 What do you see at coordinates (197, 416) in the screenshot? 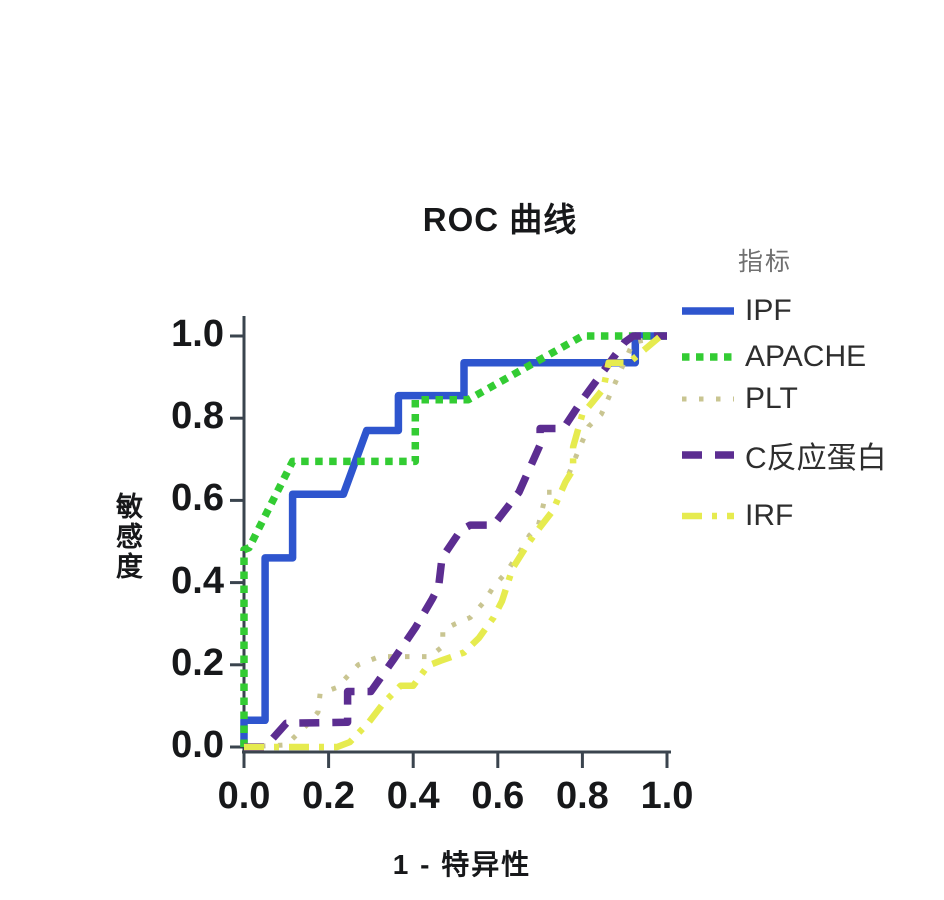
I see `y-tick-label: 0.8` at bounding box center [197, 416].